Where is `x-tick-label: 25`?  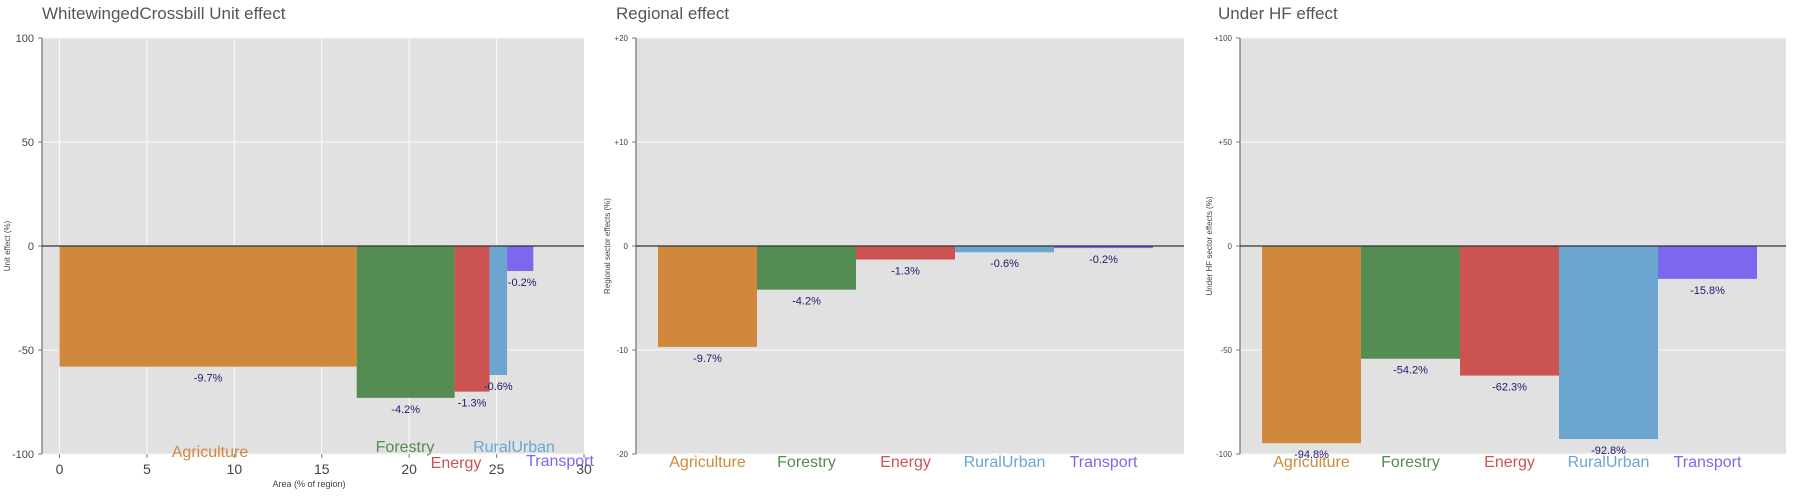
x-tick-label: 25 is located at coordinates (497, 469).